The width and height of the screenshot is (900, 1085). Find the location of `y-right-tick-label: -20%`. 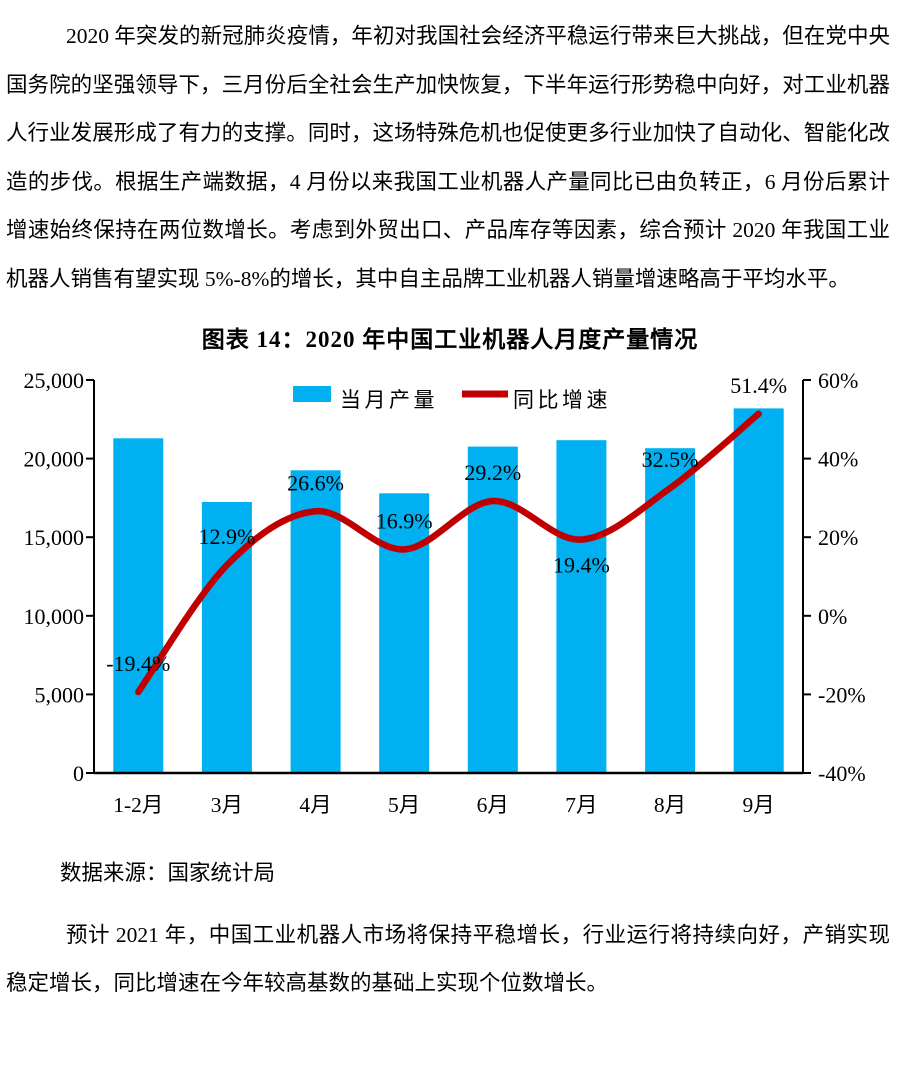

y-right-tick-label: -20% is located at coordinates (842, 694).